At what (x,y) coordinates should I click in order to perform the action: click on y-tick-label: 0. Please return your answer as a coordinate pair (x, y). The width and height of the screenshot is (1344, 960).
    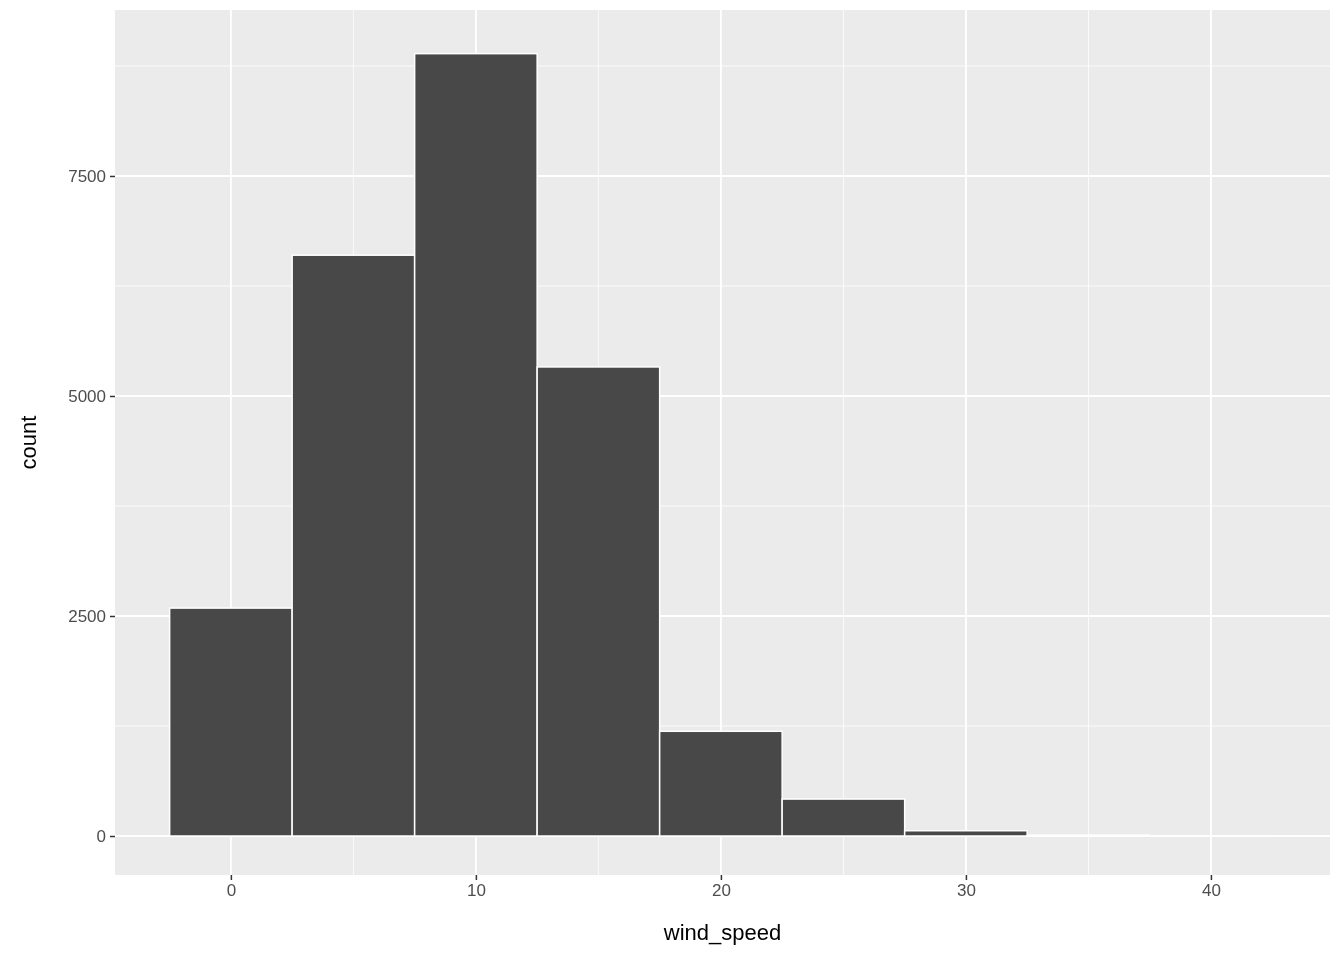
    Looking at the image, I should click on (101, 836).